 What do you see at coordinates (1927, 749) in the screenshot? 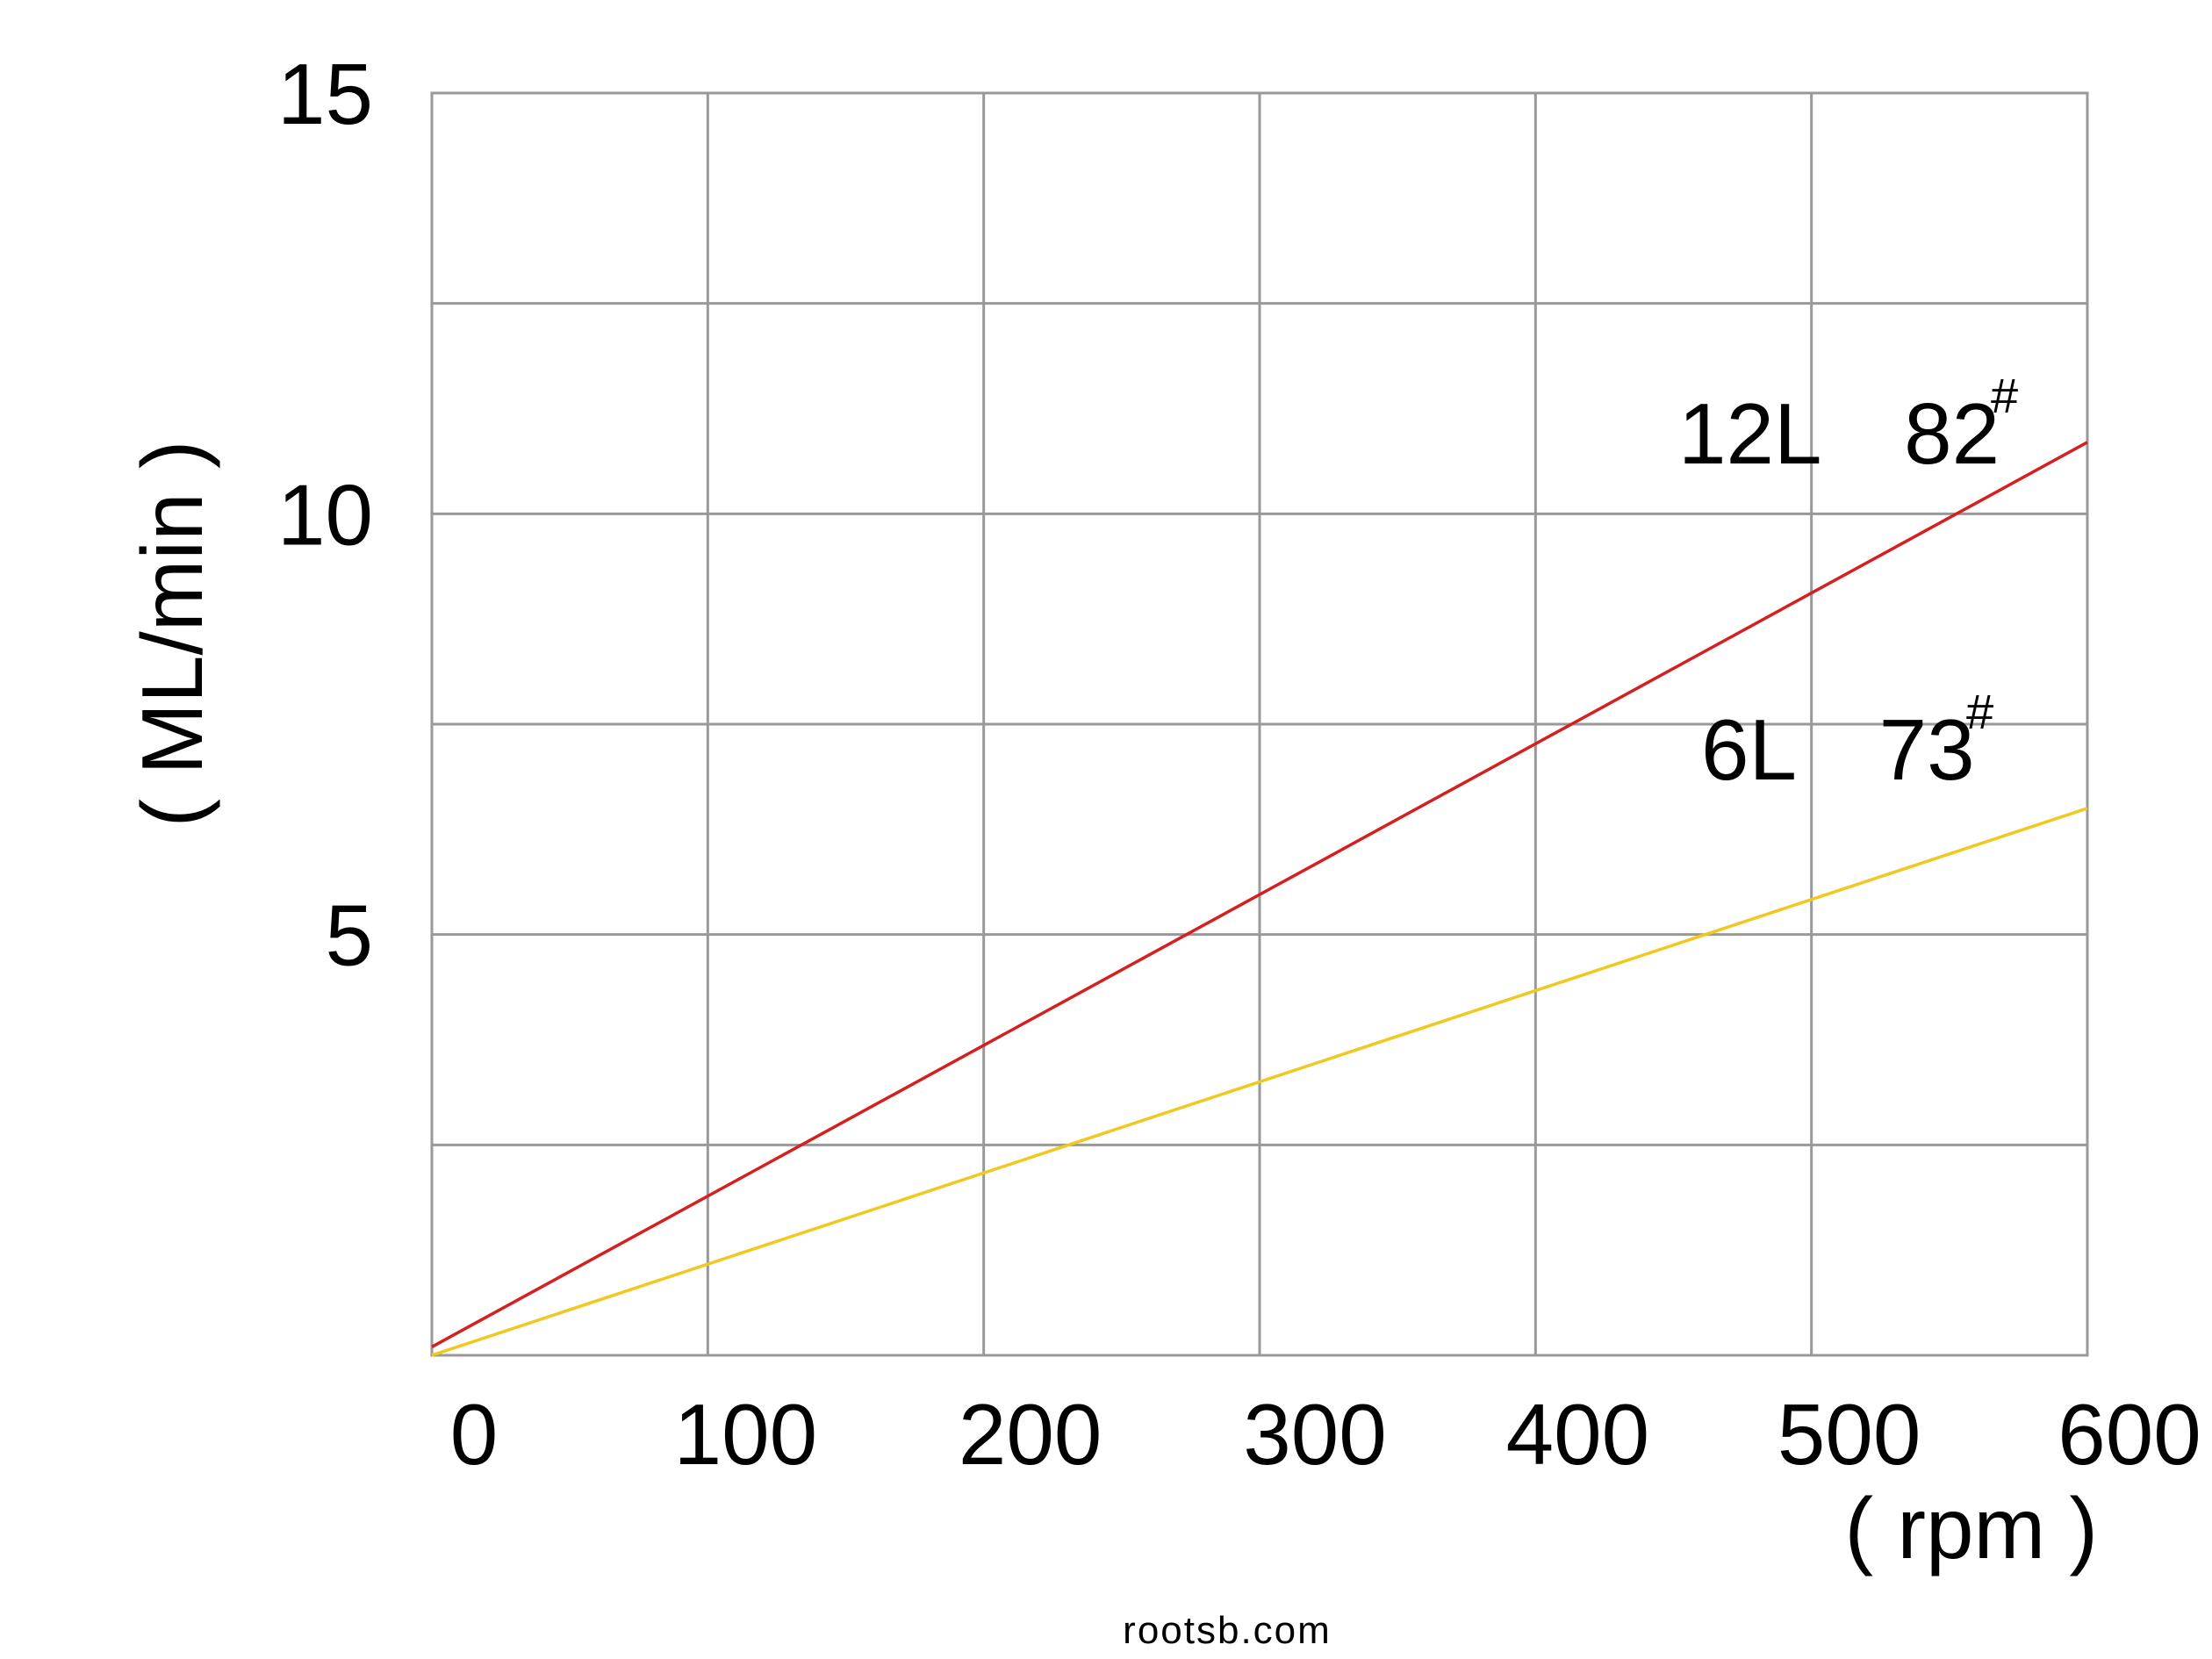
I see `series-model: 73` at bounding box center [1927, 749].